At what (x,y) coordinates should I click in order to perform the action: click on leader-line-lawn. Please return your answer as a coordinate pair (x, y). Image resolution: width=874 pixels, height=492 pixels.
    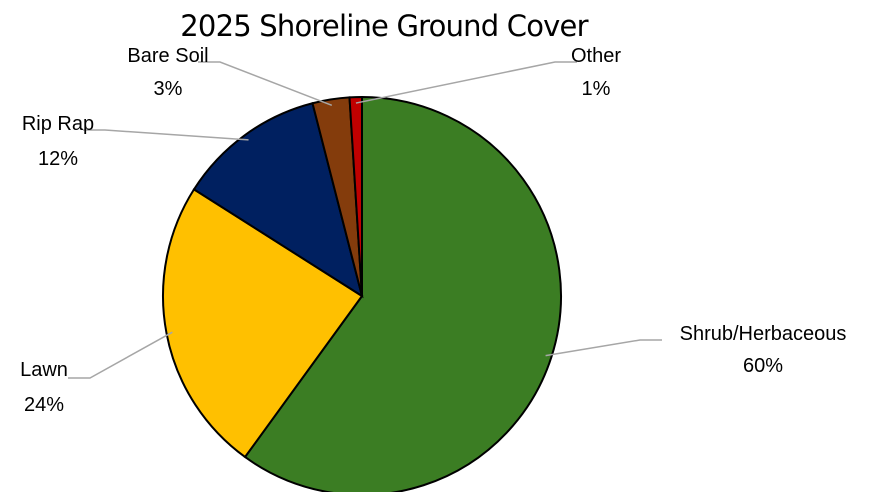
    Looking at the image, I should click on (120, 355).